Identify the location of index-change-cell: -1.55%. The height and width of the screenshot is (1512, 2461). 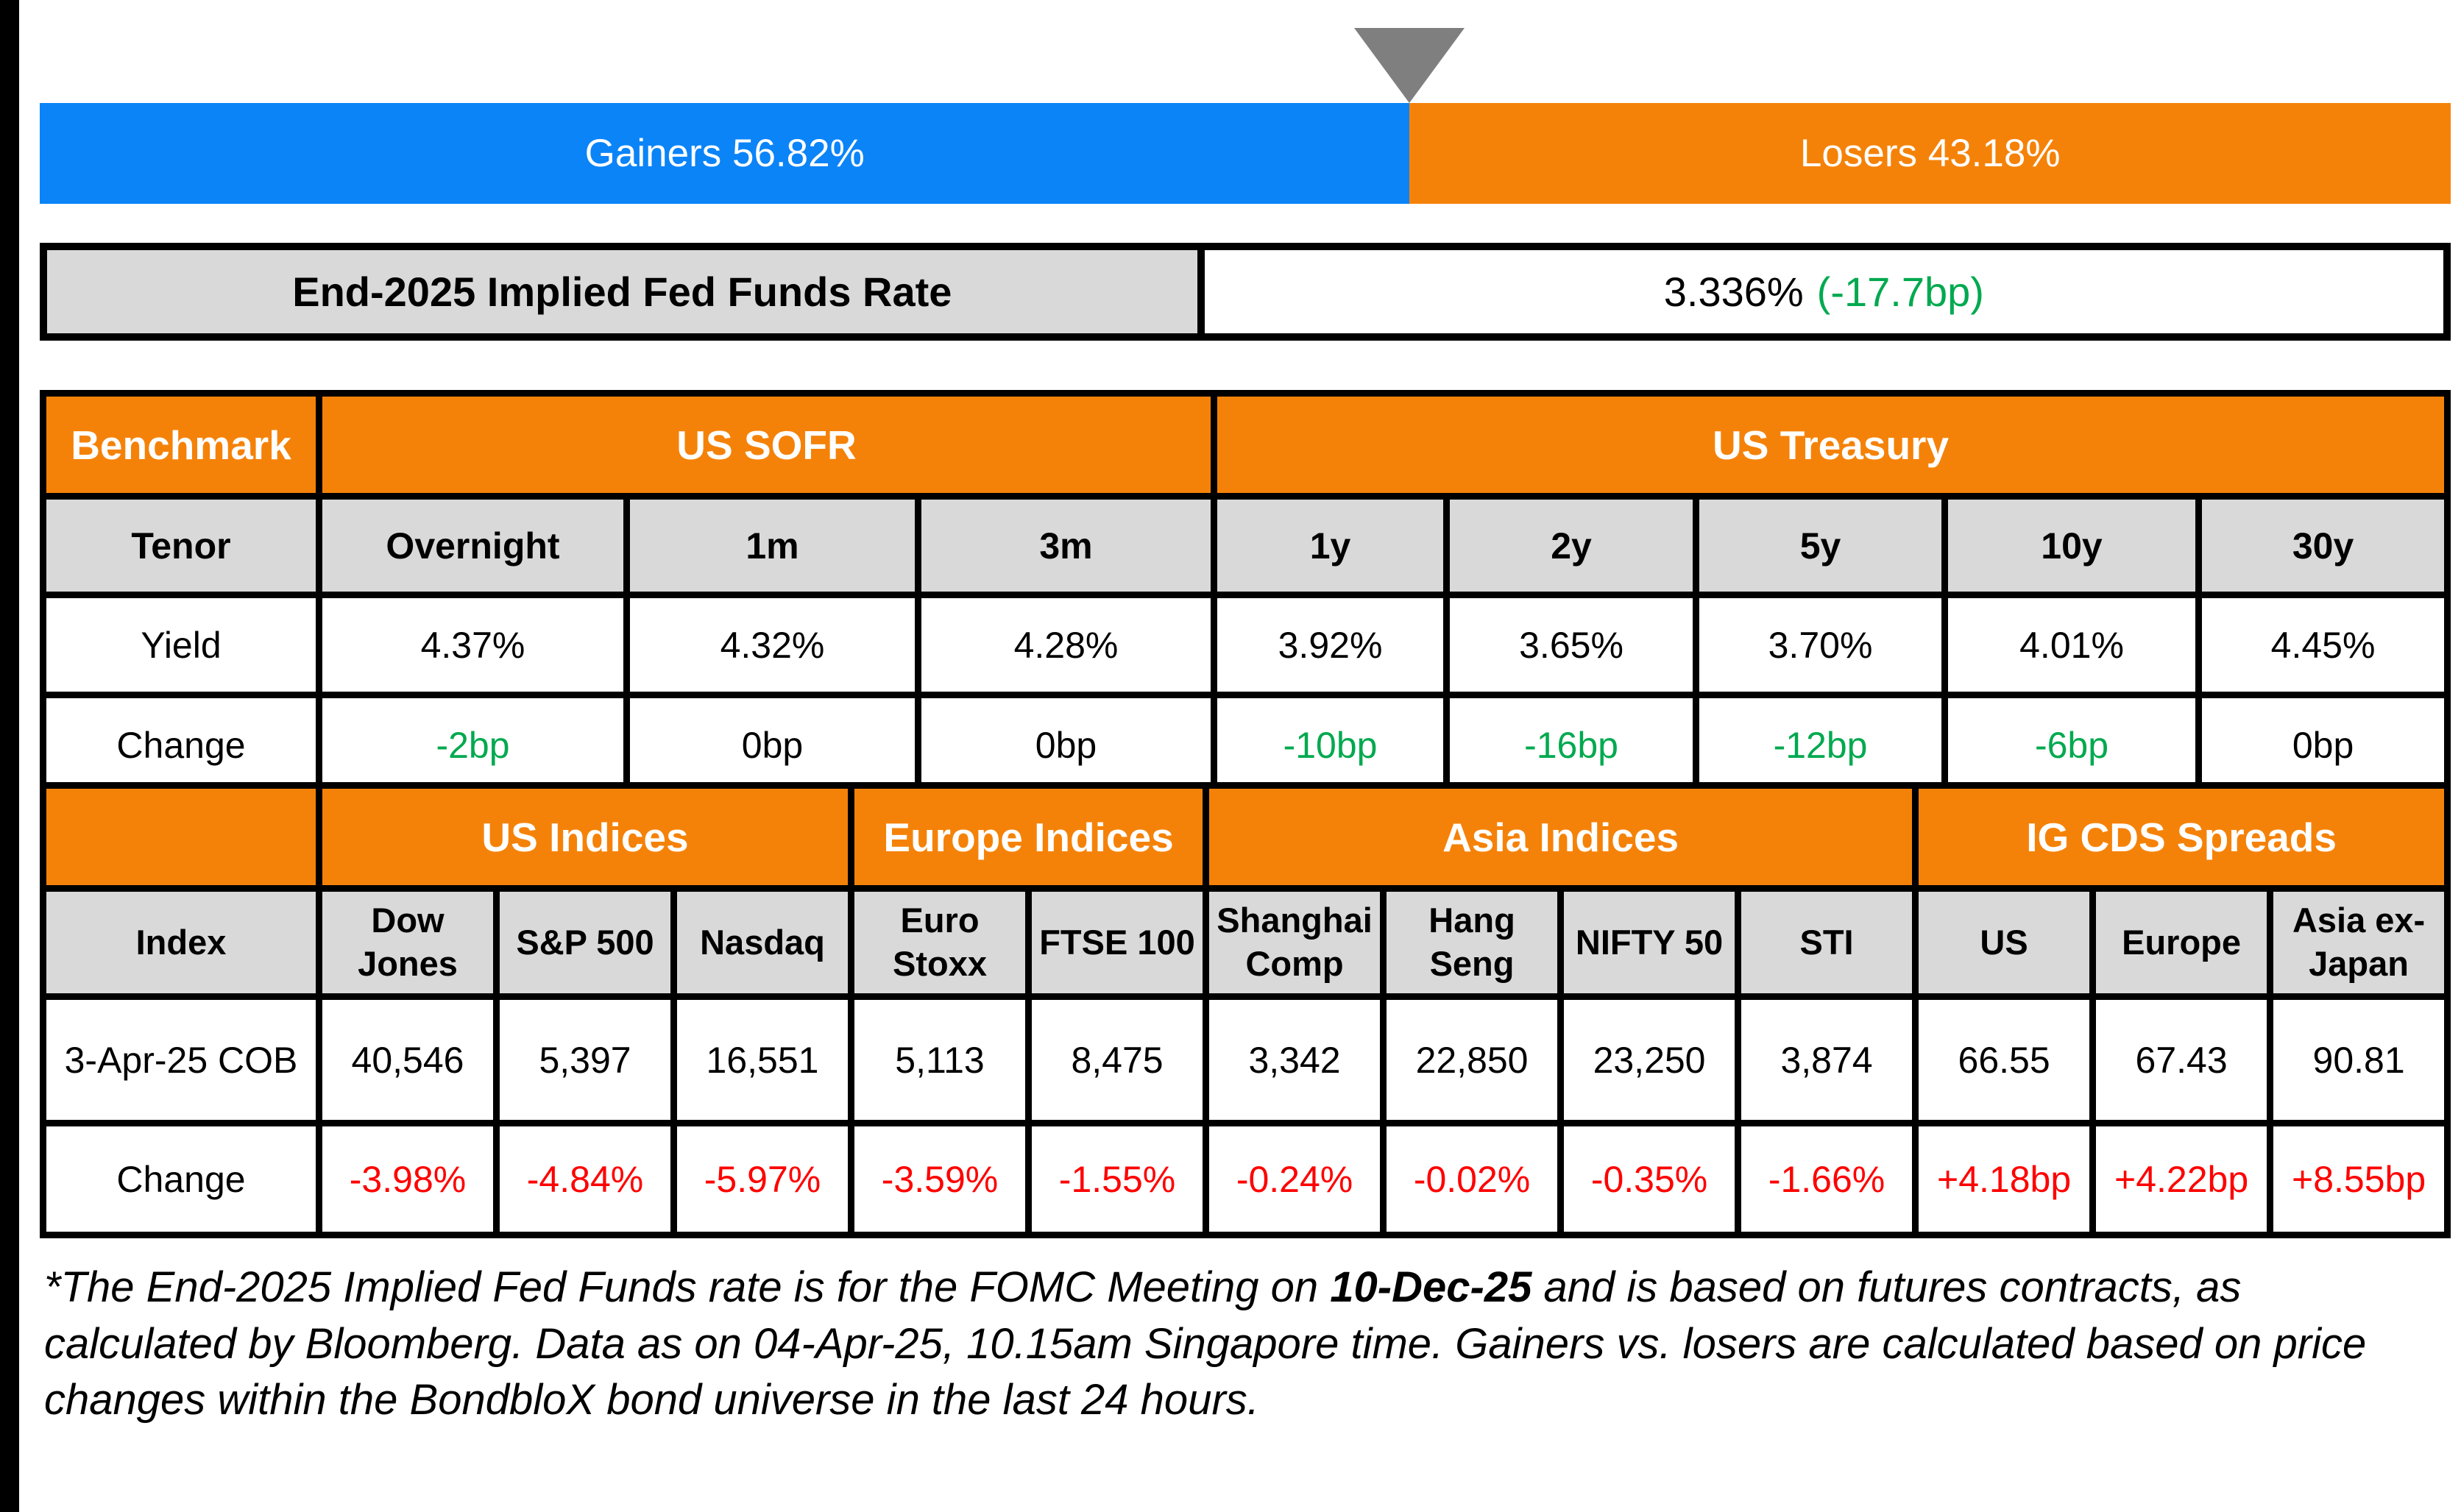
(1117, 1179).